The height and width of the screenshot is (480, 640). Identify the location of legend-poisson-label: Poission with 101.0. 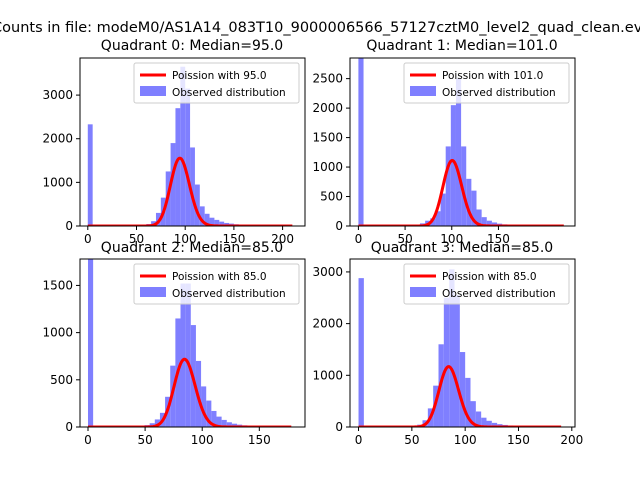
(492, 76).